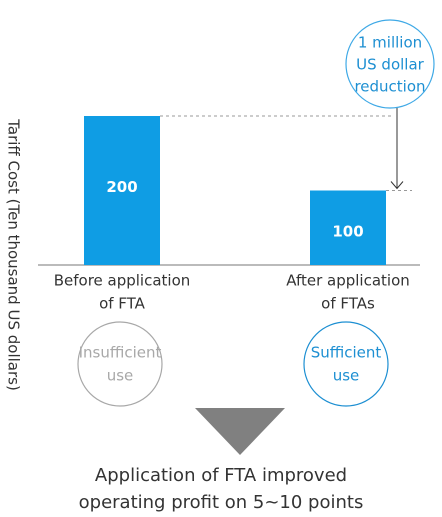 This screenshot has width=442, height=517. What do you see at coordinates (122, 304) in the screenshot?
I see `x-tick-label: of FTA` at bounding box center [122, 304].